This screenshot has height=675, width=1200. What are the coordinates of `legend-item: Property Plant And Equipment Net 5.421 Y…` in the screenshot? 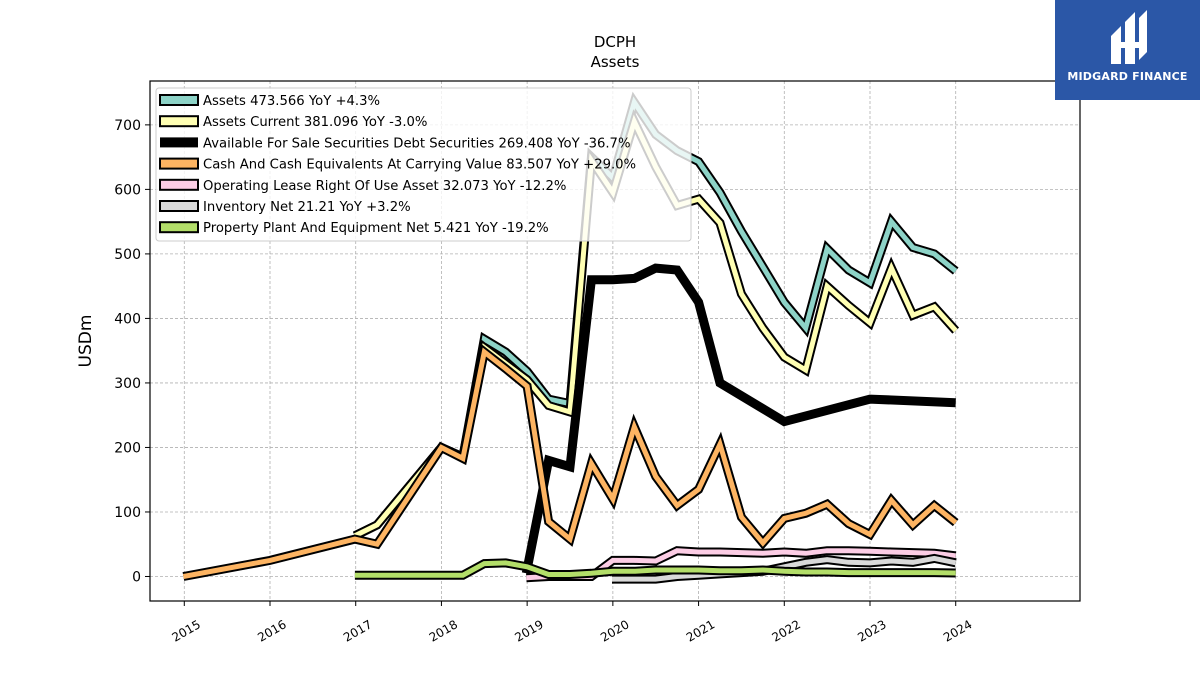 It's located at (354, 228).